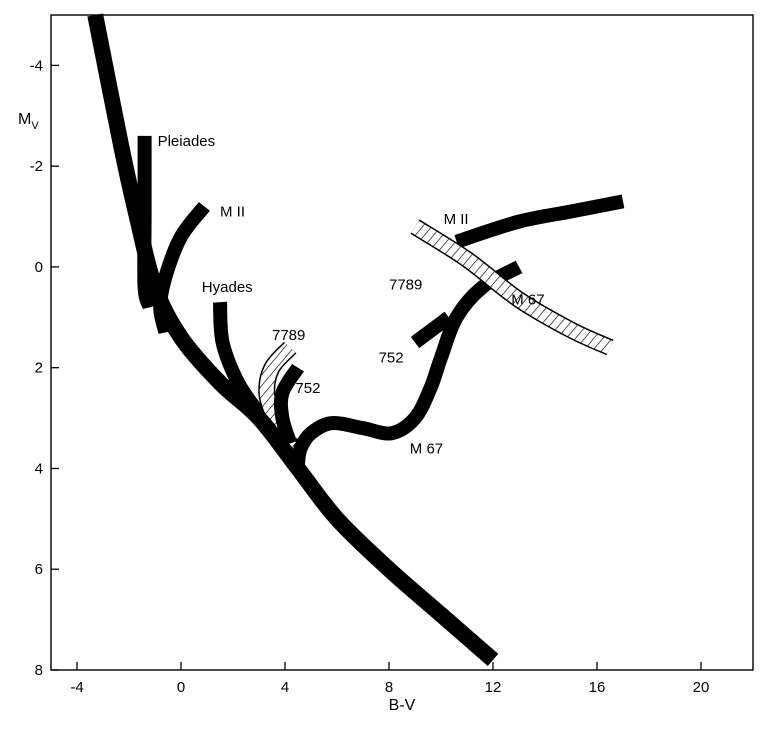  I want to click on y-tick-label: -2, so click(36, 166).